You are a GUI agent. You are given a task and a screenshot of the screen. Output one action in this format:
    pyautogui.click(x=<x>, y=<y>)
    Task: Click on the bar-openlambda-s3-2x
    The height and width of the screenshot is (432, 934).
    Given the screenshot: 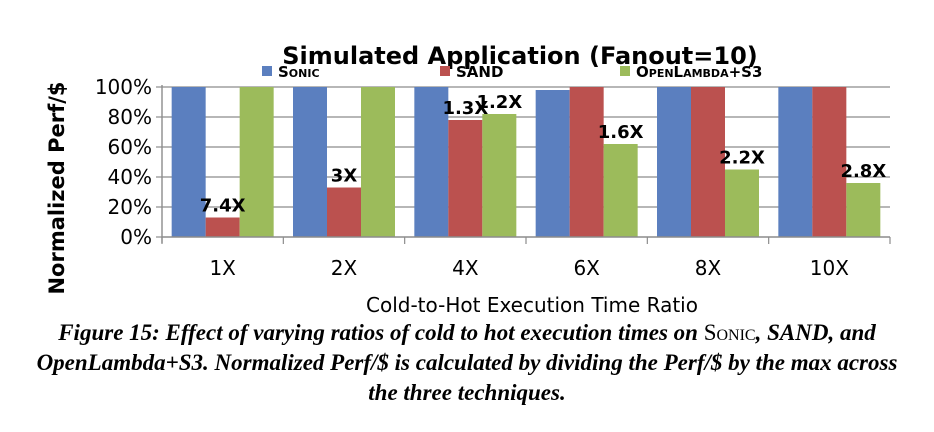 What is the action you would take?
    pyautogui.click(x=378, y=162)
    